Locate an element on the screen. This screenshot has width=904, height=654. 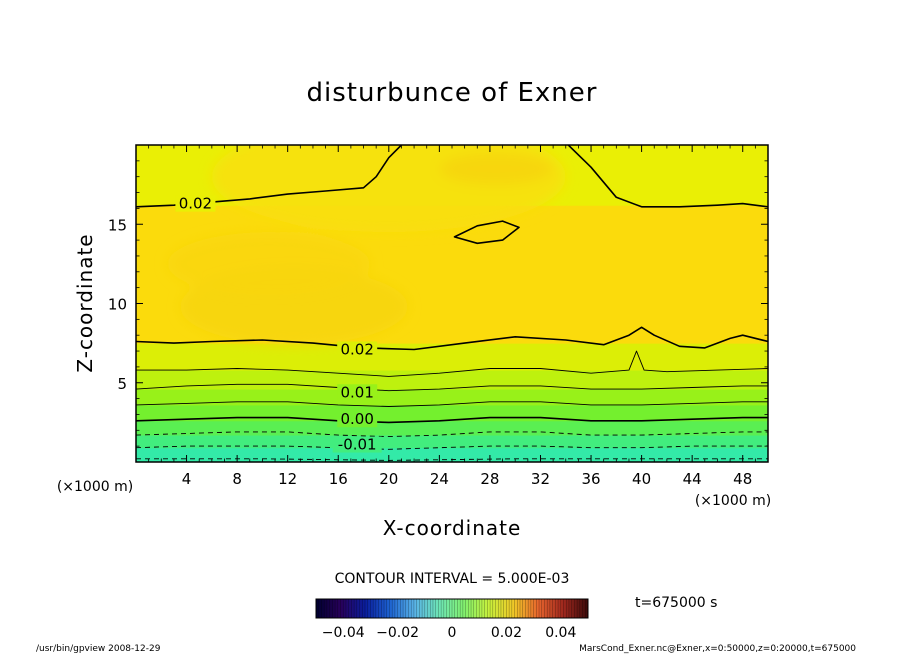
contour-label-1: 0.02 is located at coordinates (356, 349).